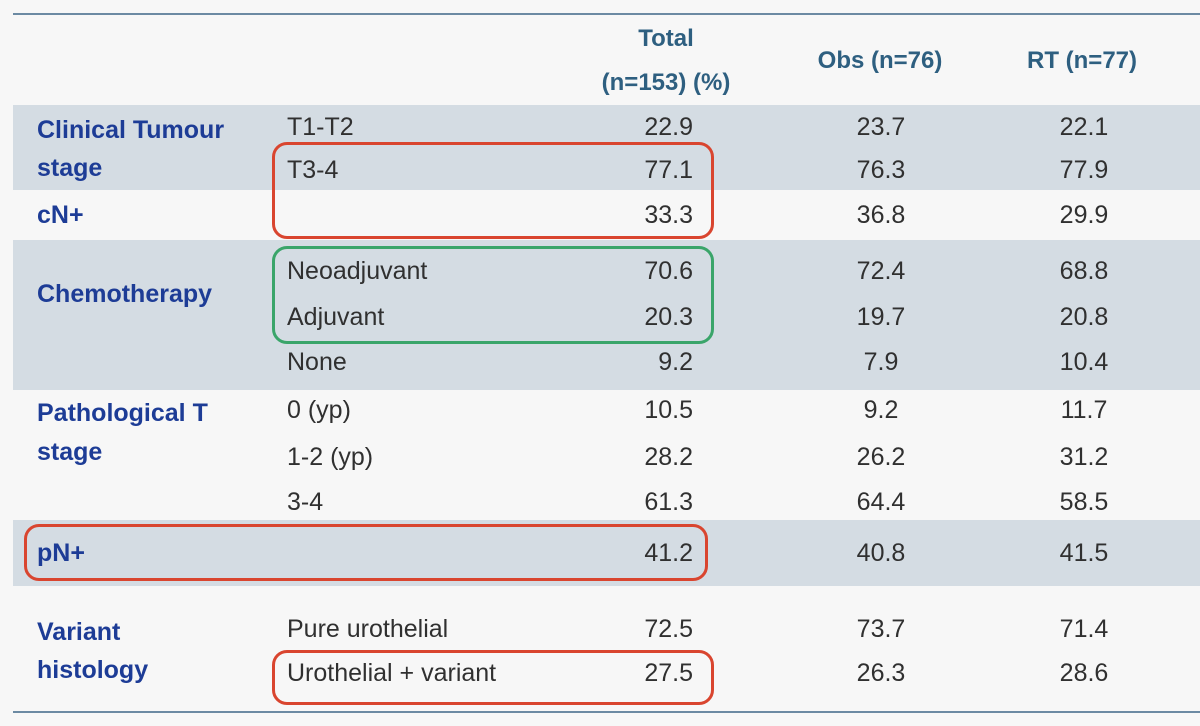 This screenshot has width=1200, height=726. I want to click on header-cell: Total, so click(666, 38).